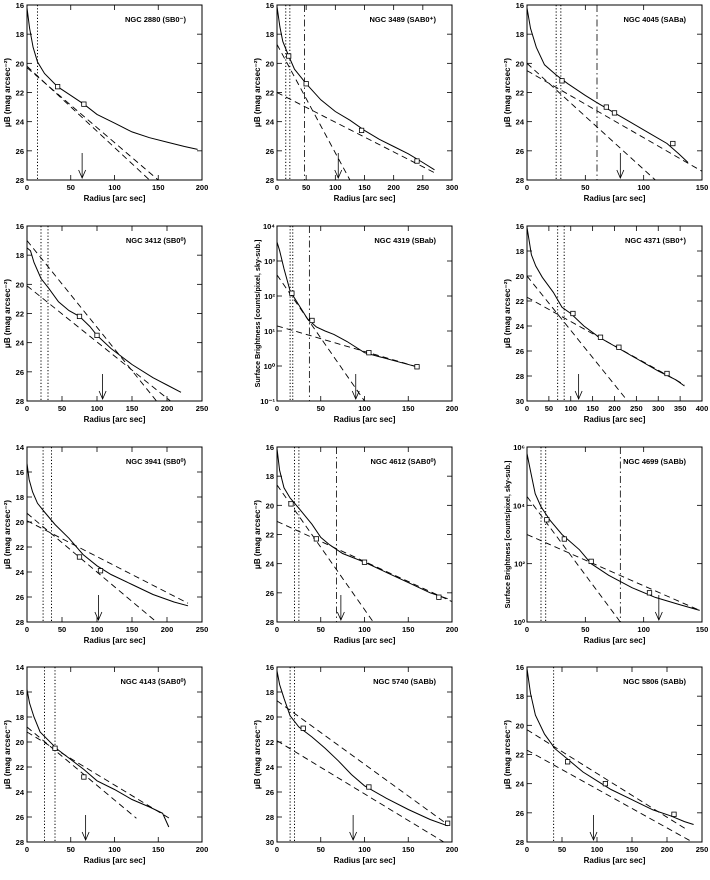 Image resolution: width=710 pixels, height=880 pixels. Describe the element at coordinates (404, 681) in the screenshot. I see `panel-title: NGC 5740 (SABb)` at that location.